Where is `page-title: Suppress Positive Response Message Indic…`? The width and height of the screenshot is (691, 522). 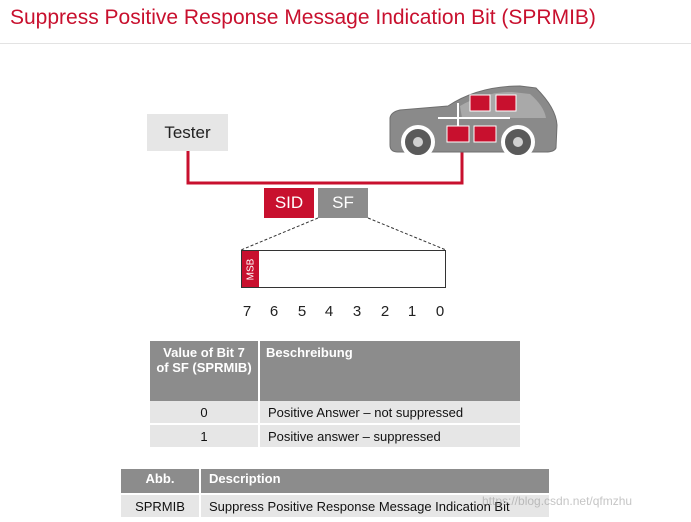 page-title: Suppress Positive Response Message Indic… is located at coordinates (303, 17).